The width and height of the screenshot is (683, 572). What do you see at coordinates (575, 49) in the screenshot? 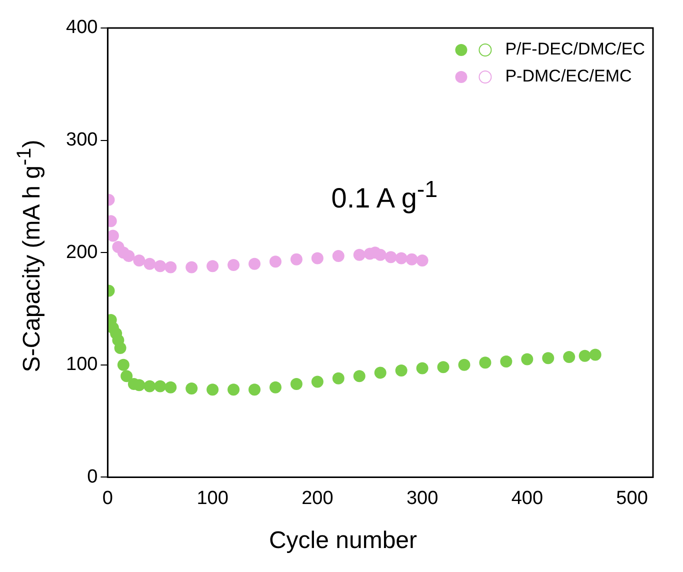
I see `legend-label: P/F-DEC/DMC/EC` at bounding box center [575, 49].